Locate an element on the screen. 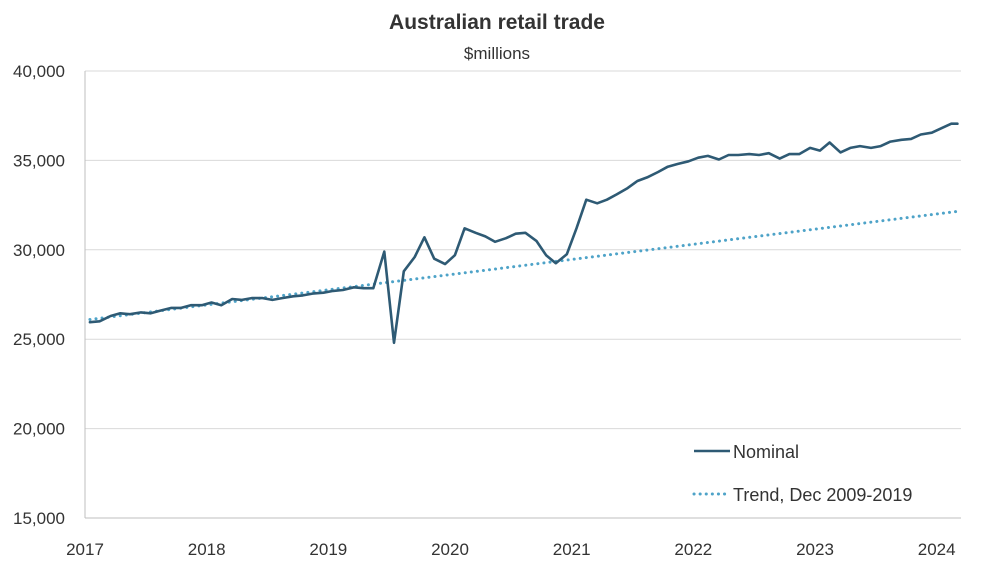 Image resolution: width=996 pixels, height=577 pixels. y-tick-label: 30,000 is located at coordinates (39, 250).